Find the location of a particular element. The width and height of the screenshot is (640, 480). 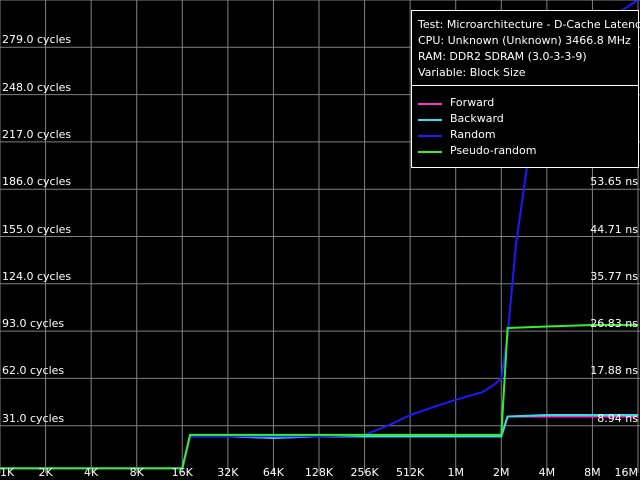

x-tick-label-2M: 2M is located at coordinates (501, 472).